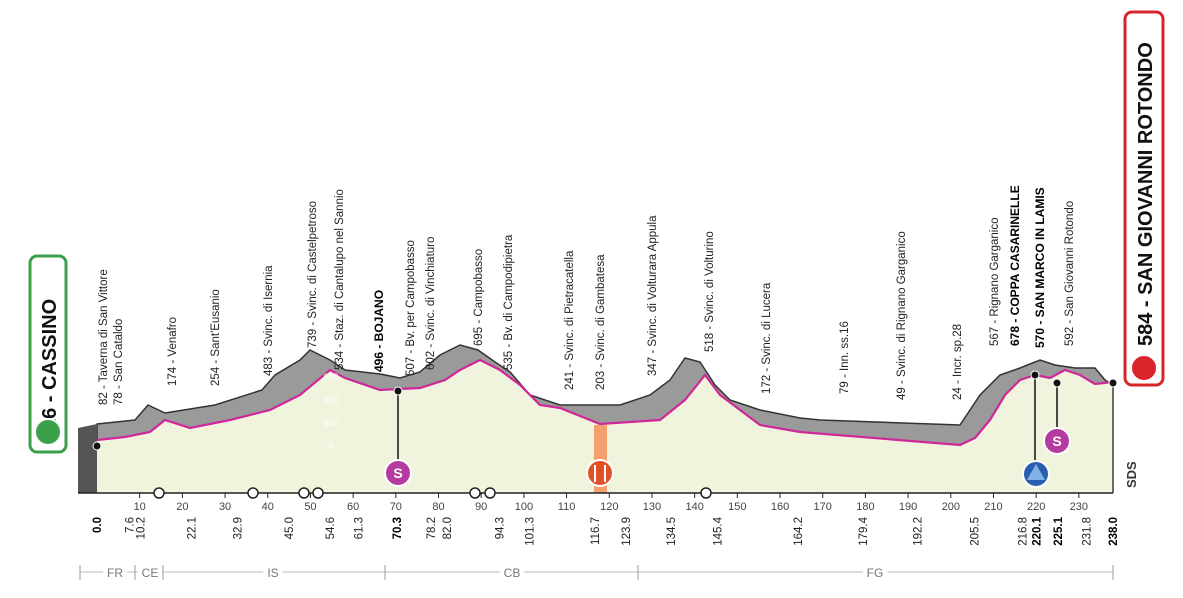 The image size is (1183, 598). What do you see at coordinates (1088, 531) in the screenshot?
I see `km-point-label: 231.8` at bounding box center [1088, 531].